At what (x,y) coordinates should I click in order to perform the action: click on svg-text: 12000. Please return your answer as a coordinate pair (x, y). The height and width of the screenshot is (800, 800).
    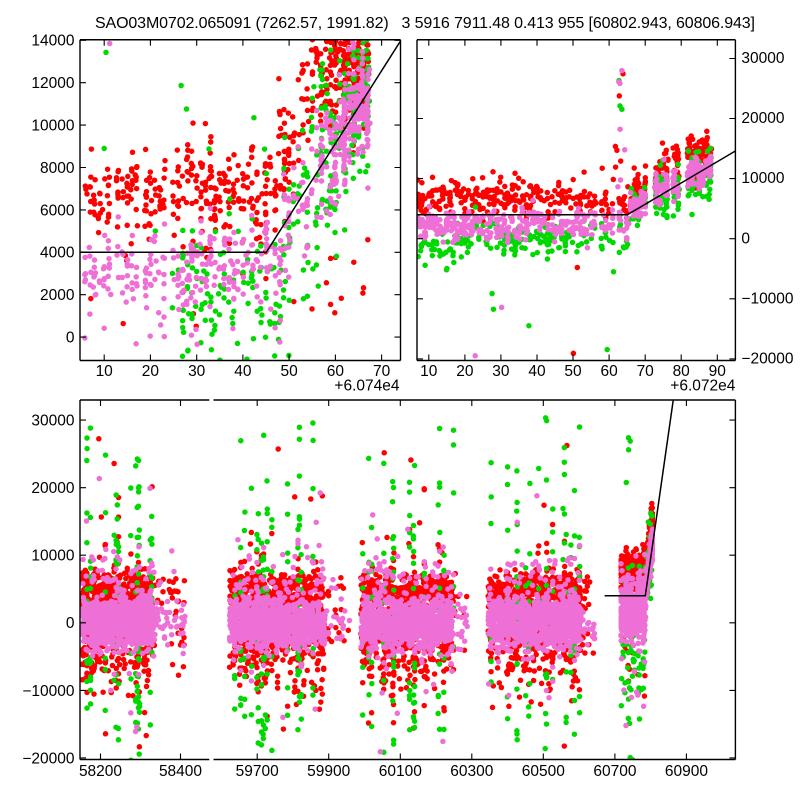
    Looking at the image, I should click on (52, 83).